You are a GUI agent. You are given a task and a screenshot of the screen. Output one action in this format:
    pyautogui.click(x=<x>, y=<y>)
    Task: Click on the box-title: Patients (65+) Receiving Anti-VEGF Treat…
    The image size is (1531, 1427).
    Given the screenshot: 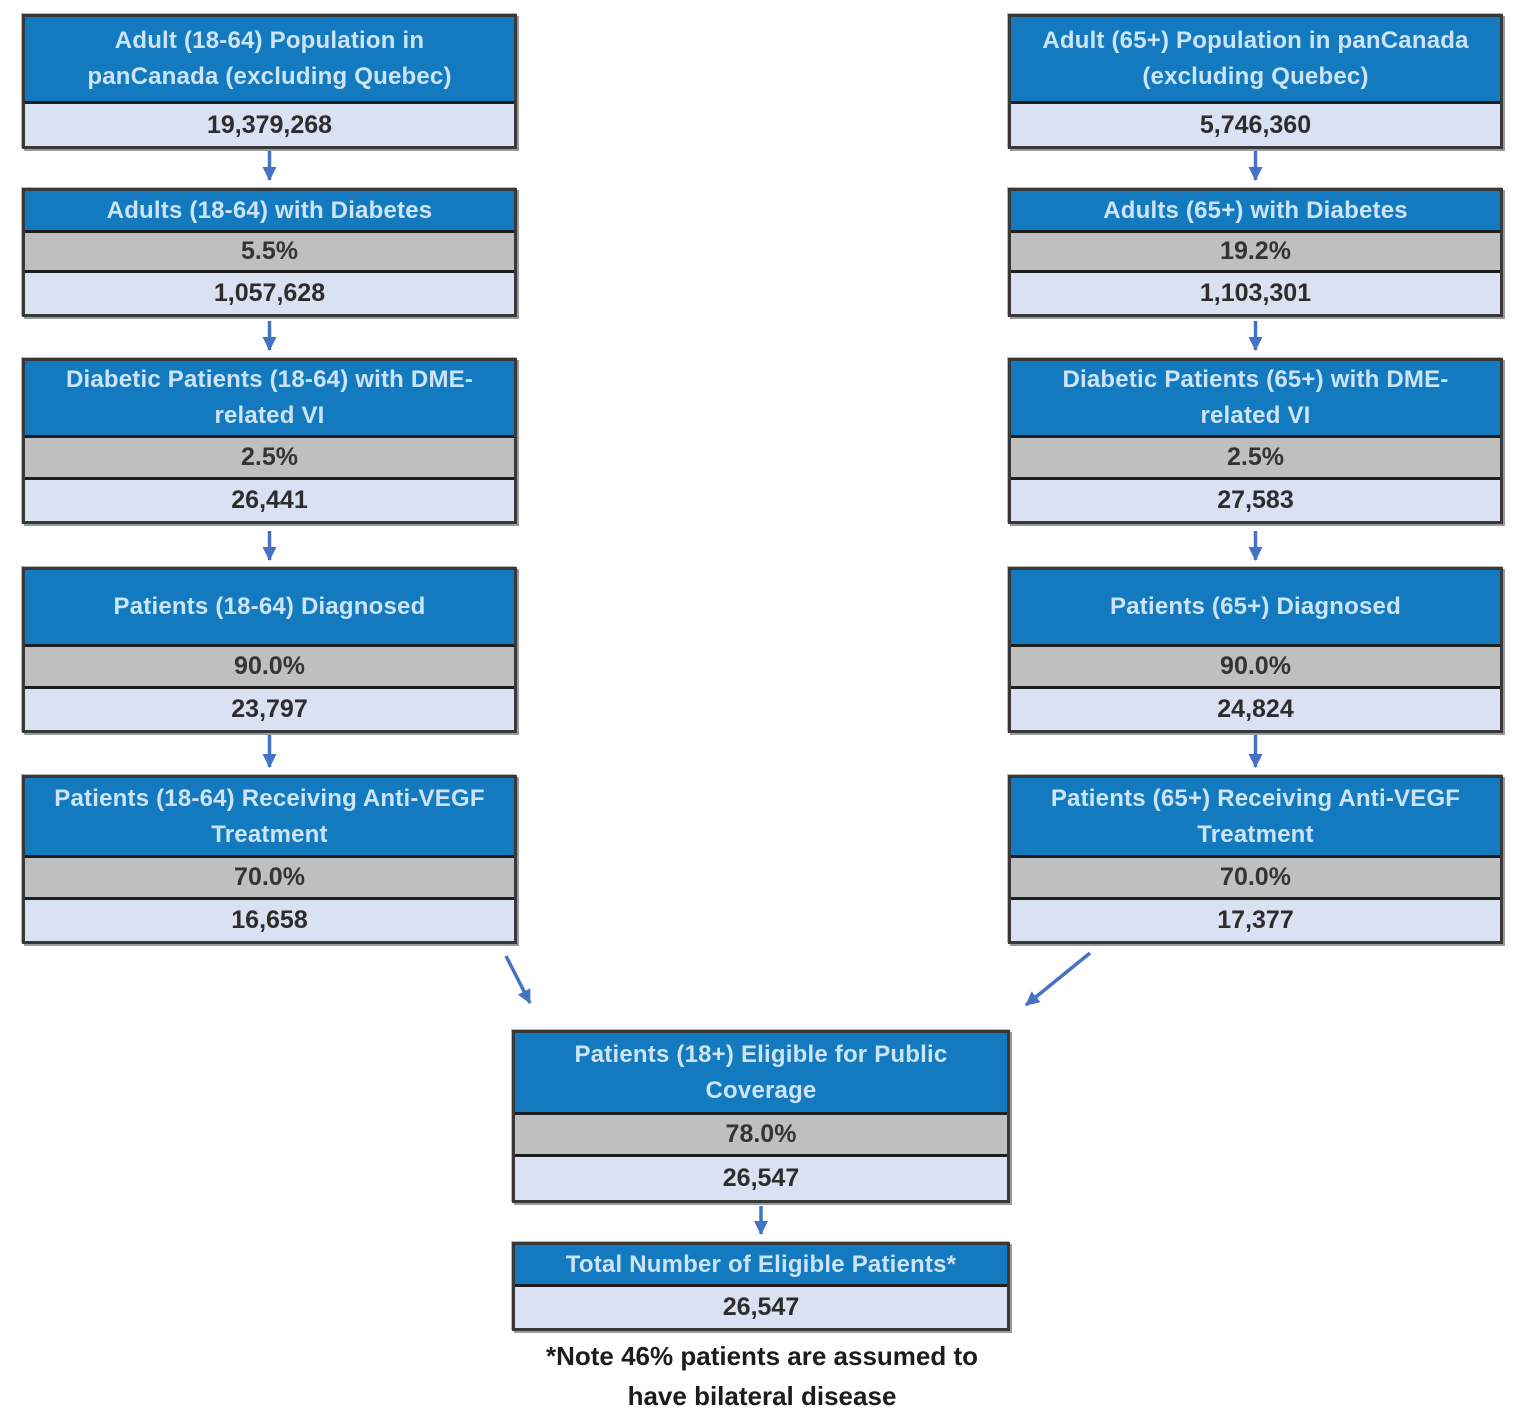 What is the action you would take?
    pyautogui.click(x=1255, y=818)
    